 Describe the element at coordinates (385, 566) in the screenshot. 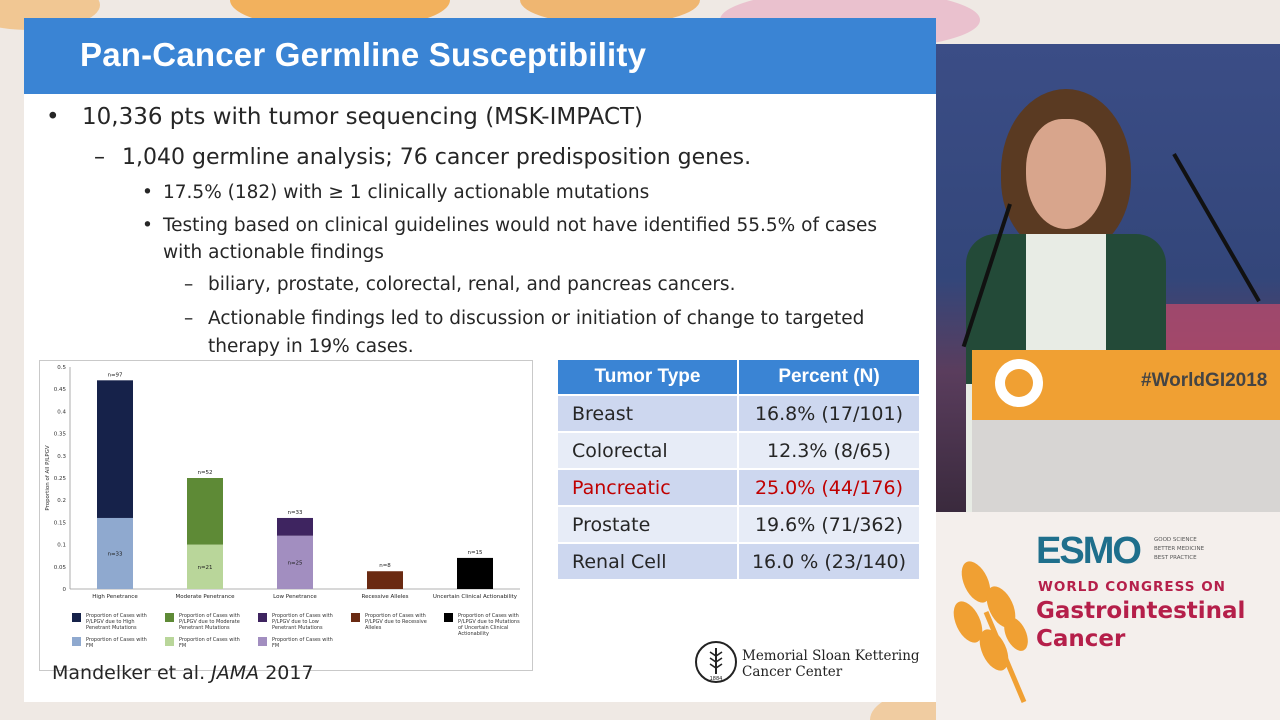

I see `chart-top-label: n=8` at that location.